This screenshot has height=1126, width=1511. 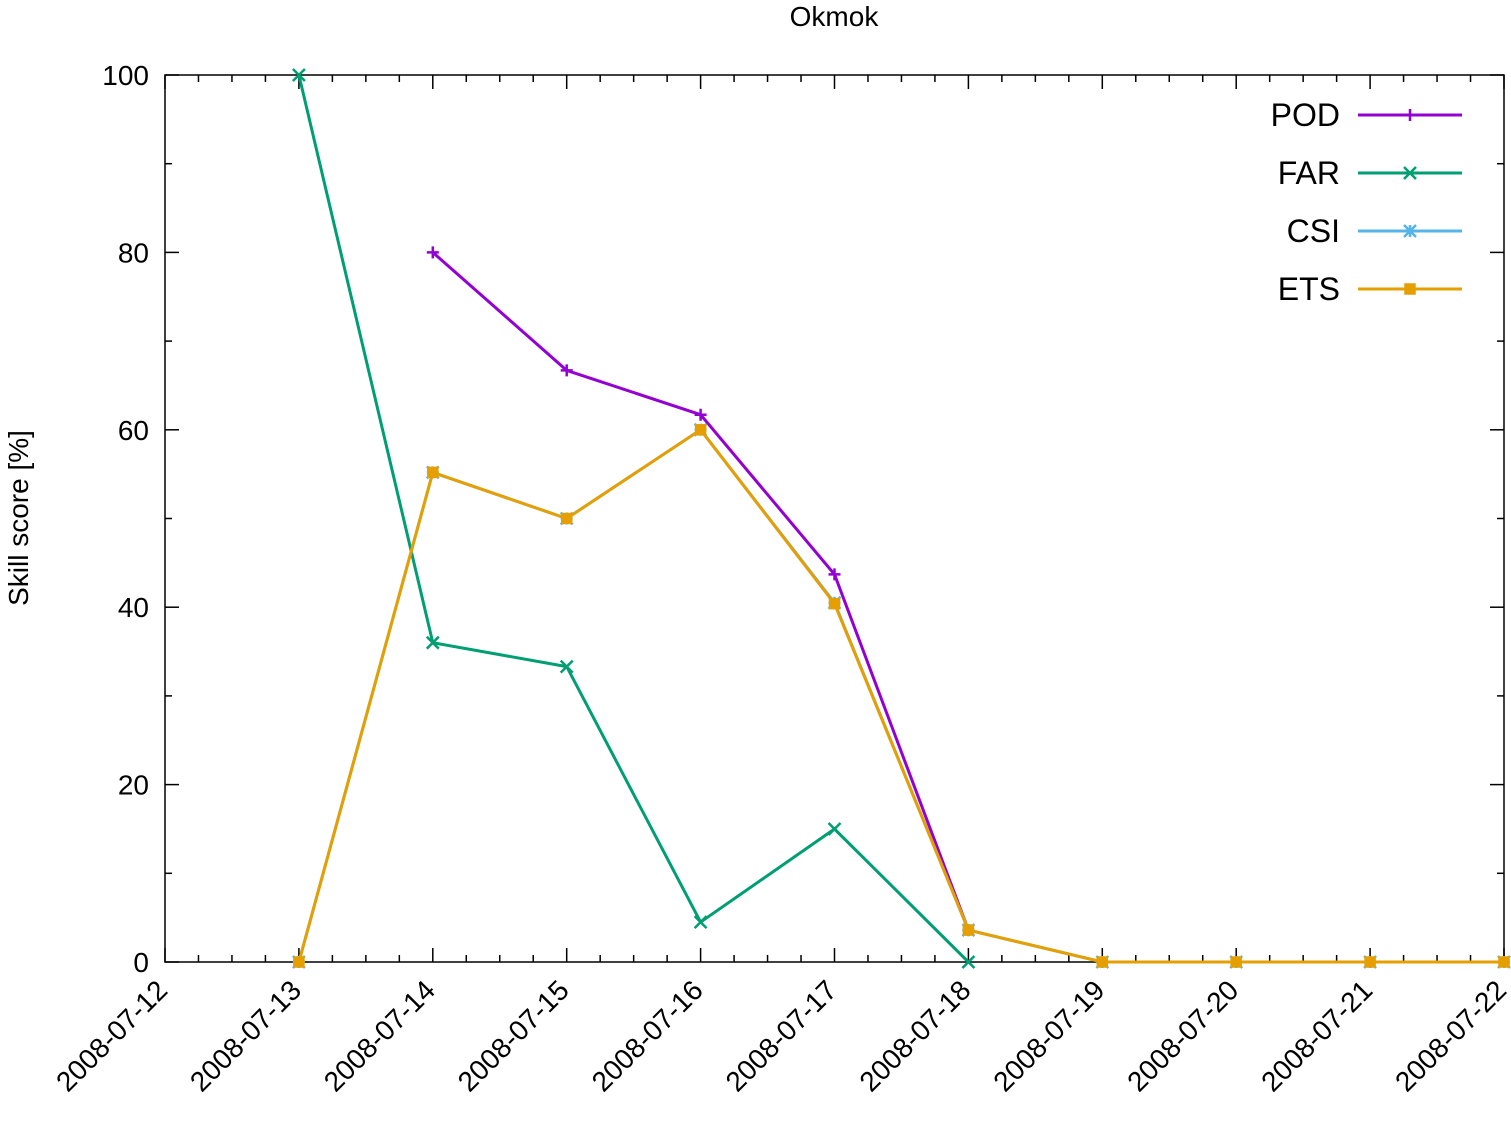 What do you see at coordinates (1182, 1035) in the screenshot?
I see `x-tick-label: 2008-07-20` at bounding box center [1182, 1035].